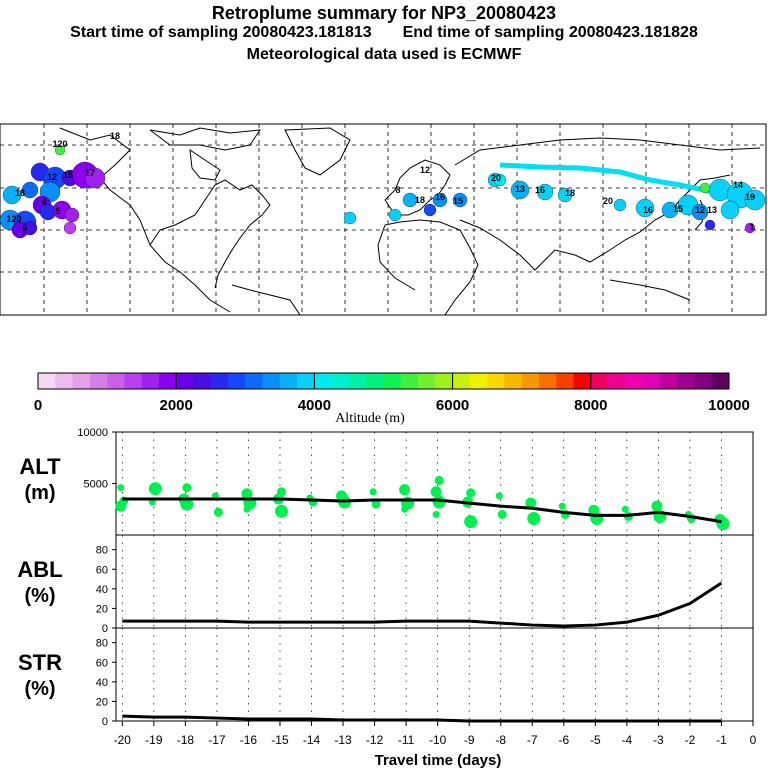 The height and width of the screenshot is (768, 768). What do you see at coordinates (102, 663) in the screenshot?
I see `y-tick-label-str: 60` at bounding box center [102, 663].